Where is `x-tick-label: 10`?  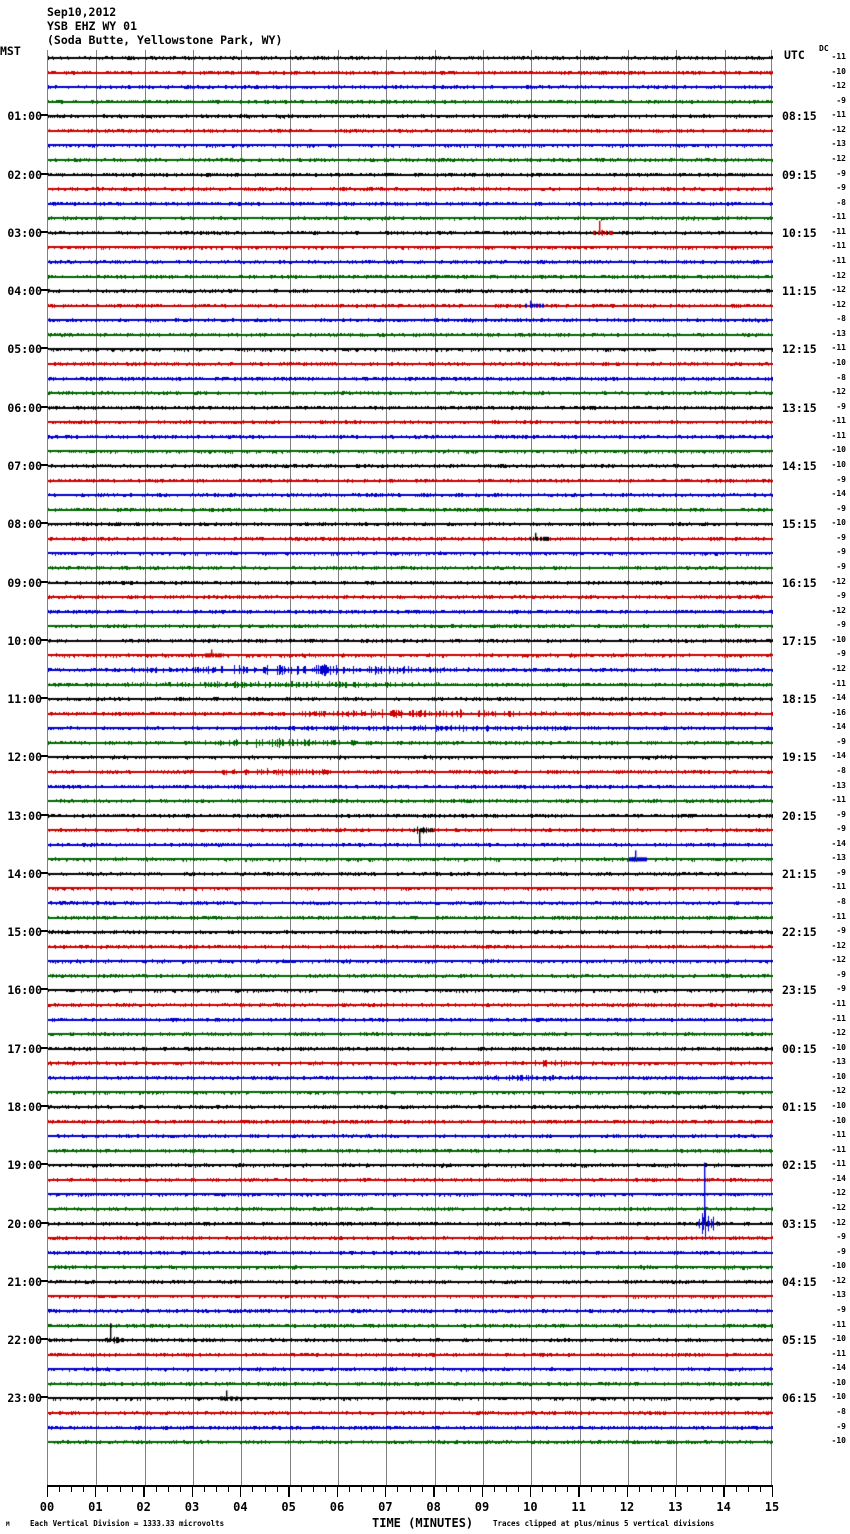 x-tick-label: 10 is located at coordinates (530, 1507).